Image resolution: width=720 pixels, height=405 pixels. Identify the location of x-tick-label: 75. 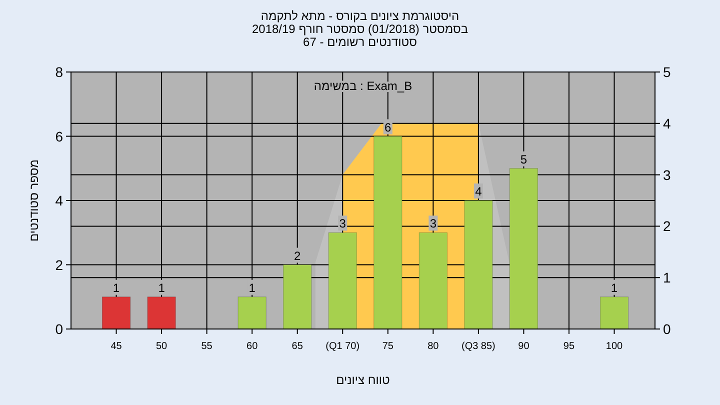
(388, 346).